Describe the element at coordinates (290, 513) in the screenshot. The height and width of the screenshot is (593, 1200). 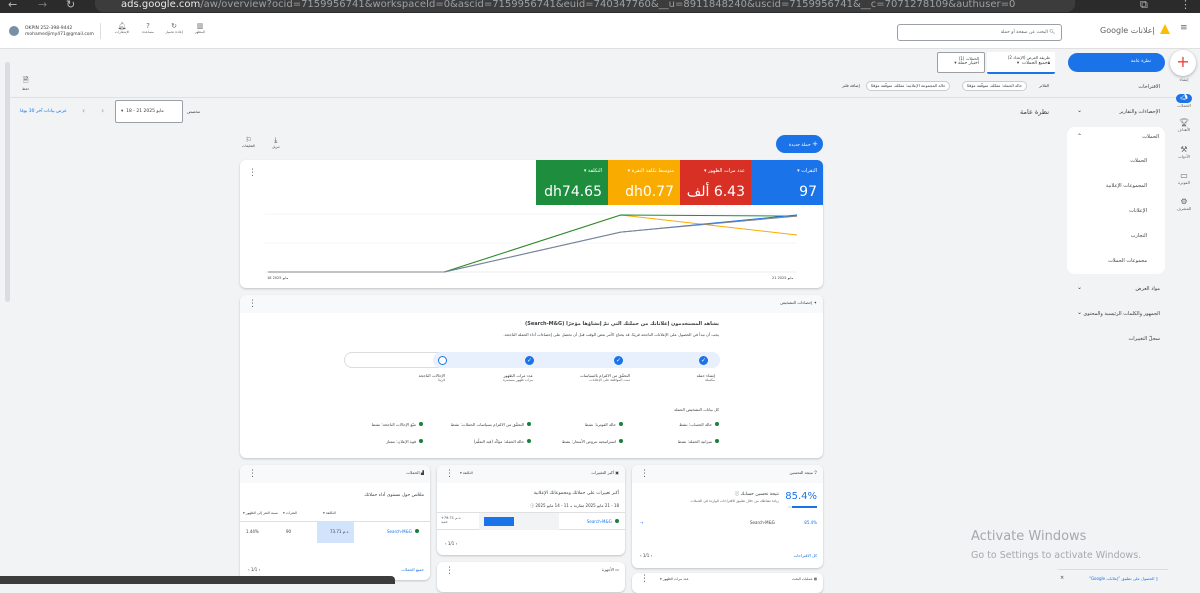
I see `column-header: النقرات ▾` at that location.